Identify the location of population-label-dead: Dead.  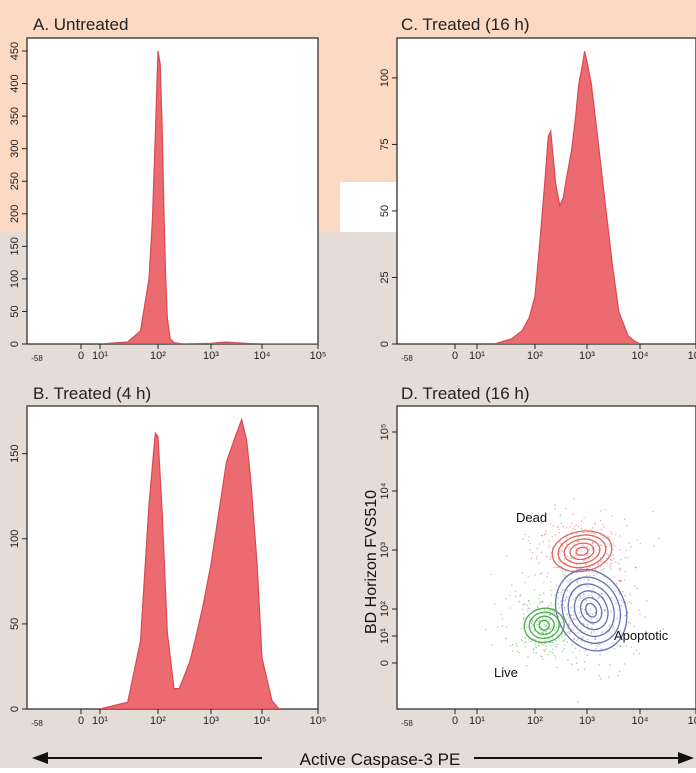
(531, 517).